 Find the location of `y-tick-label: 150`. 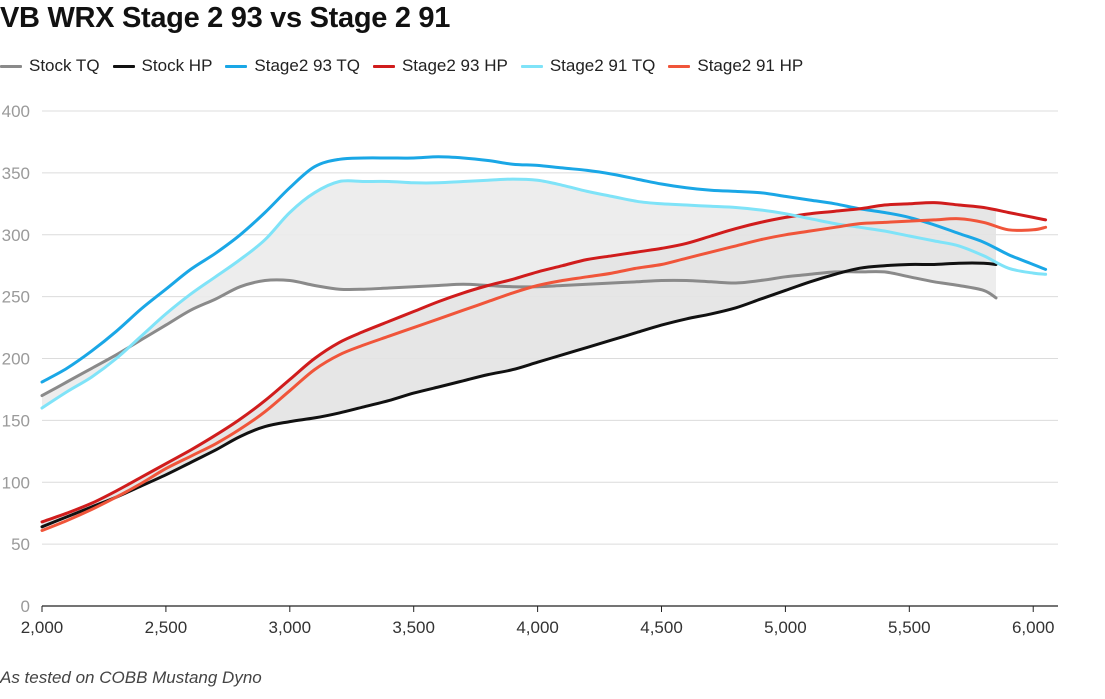

y-tick-label: 150 is located at coordinates (16, 420).